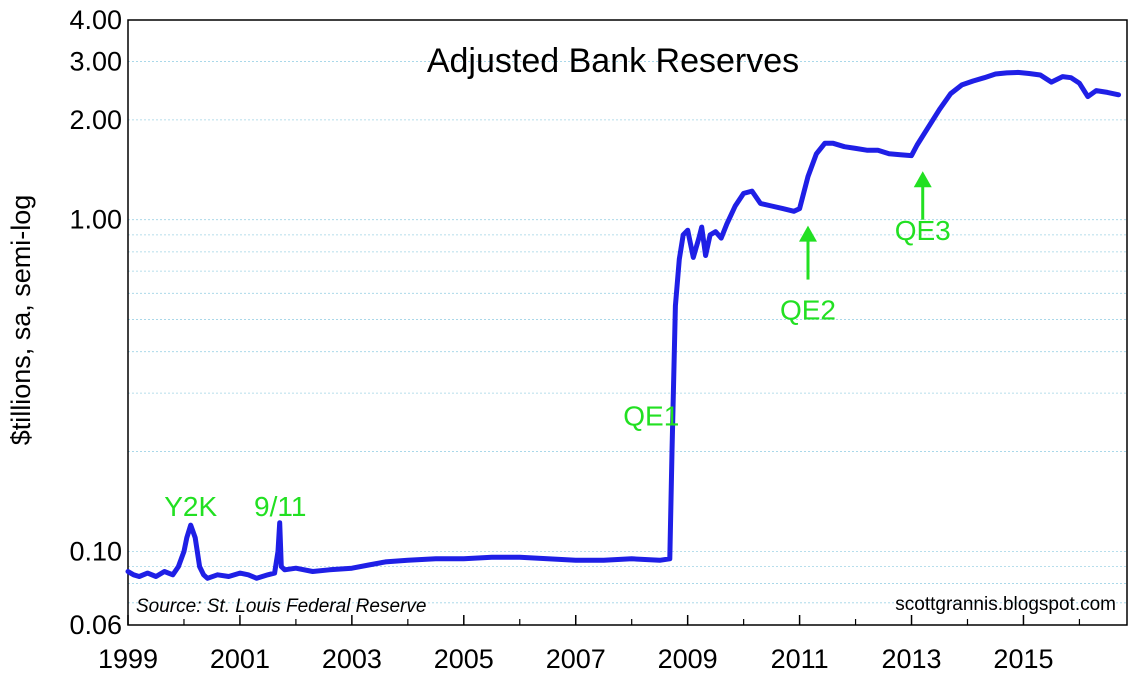  I want to click on y-axis-label: $tillions, sa, semi-log, so click(21, 320).